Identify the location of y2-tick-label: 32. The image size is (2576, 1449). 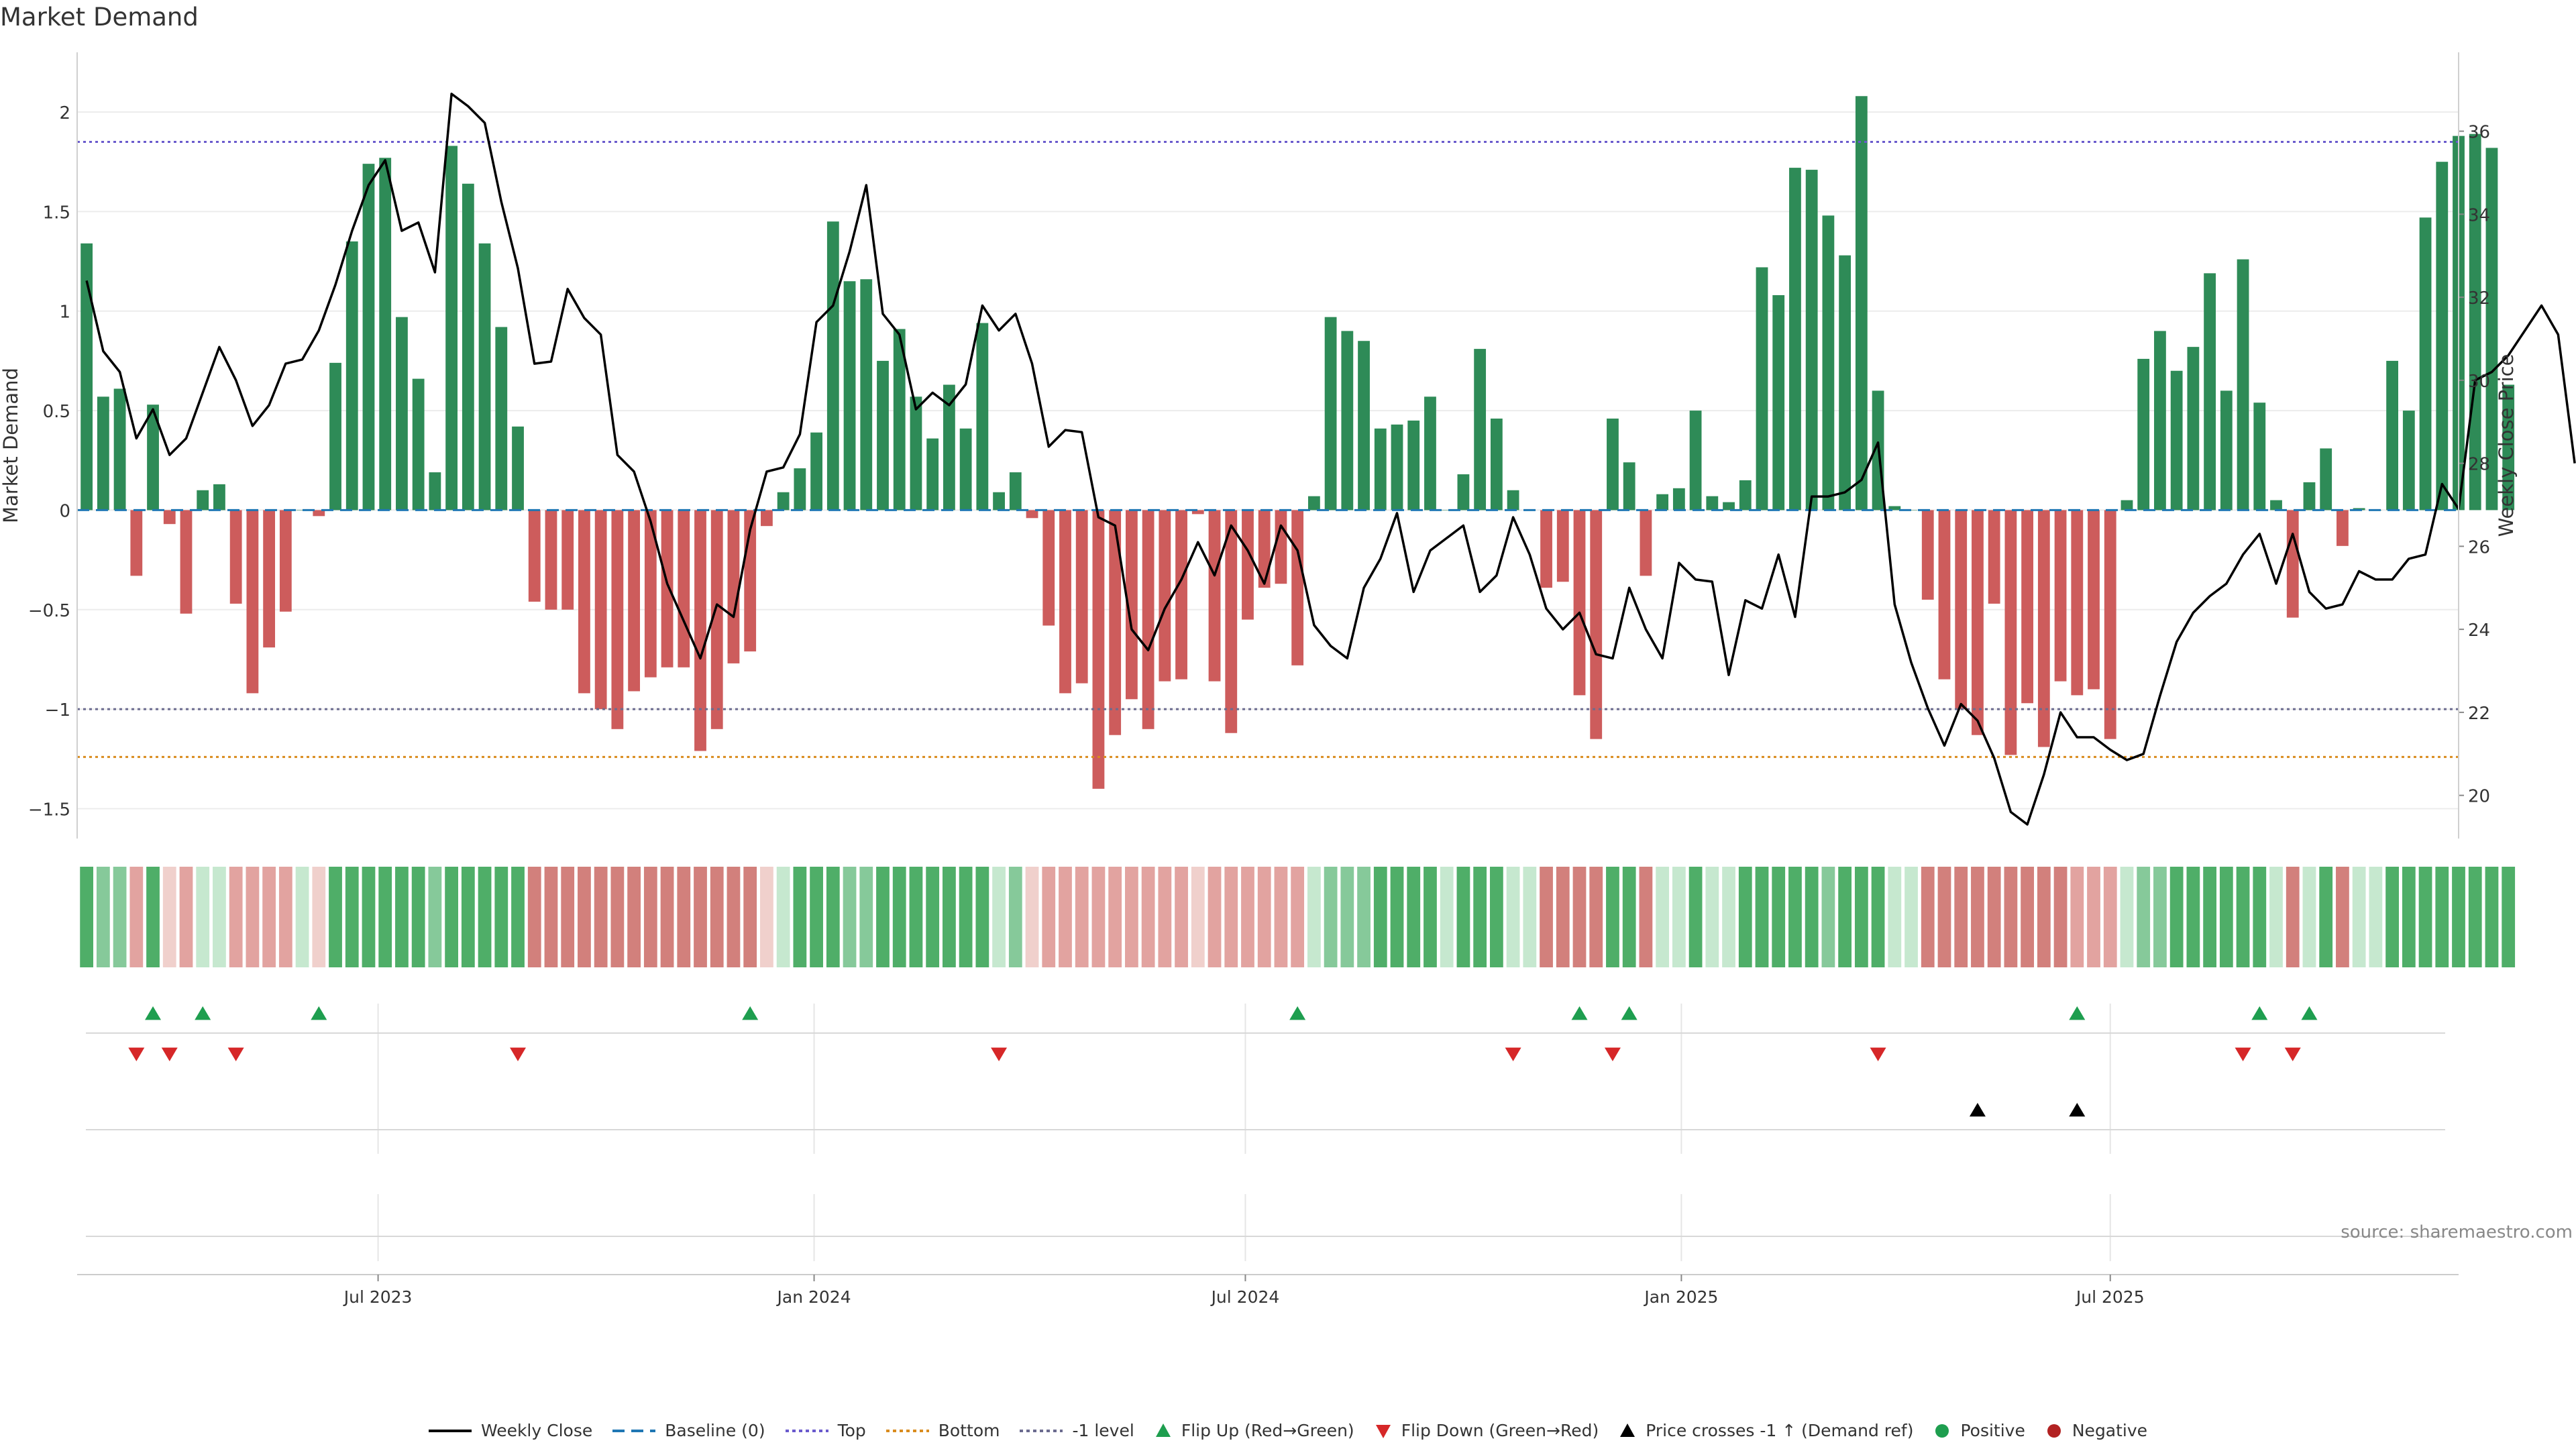
(2479, 298).